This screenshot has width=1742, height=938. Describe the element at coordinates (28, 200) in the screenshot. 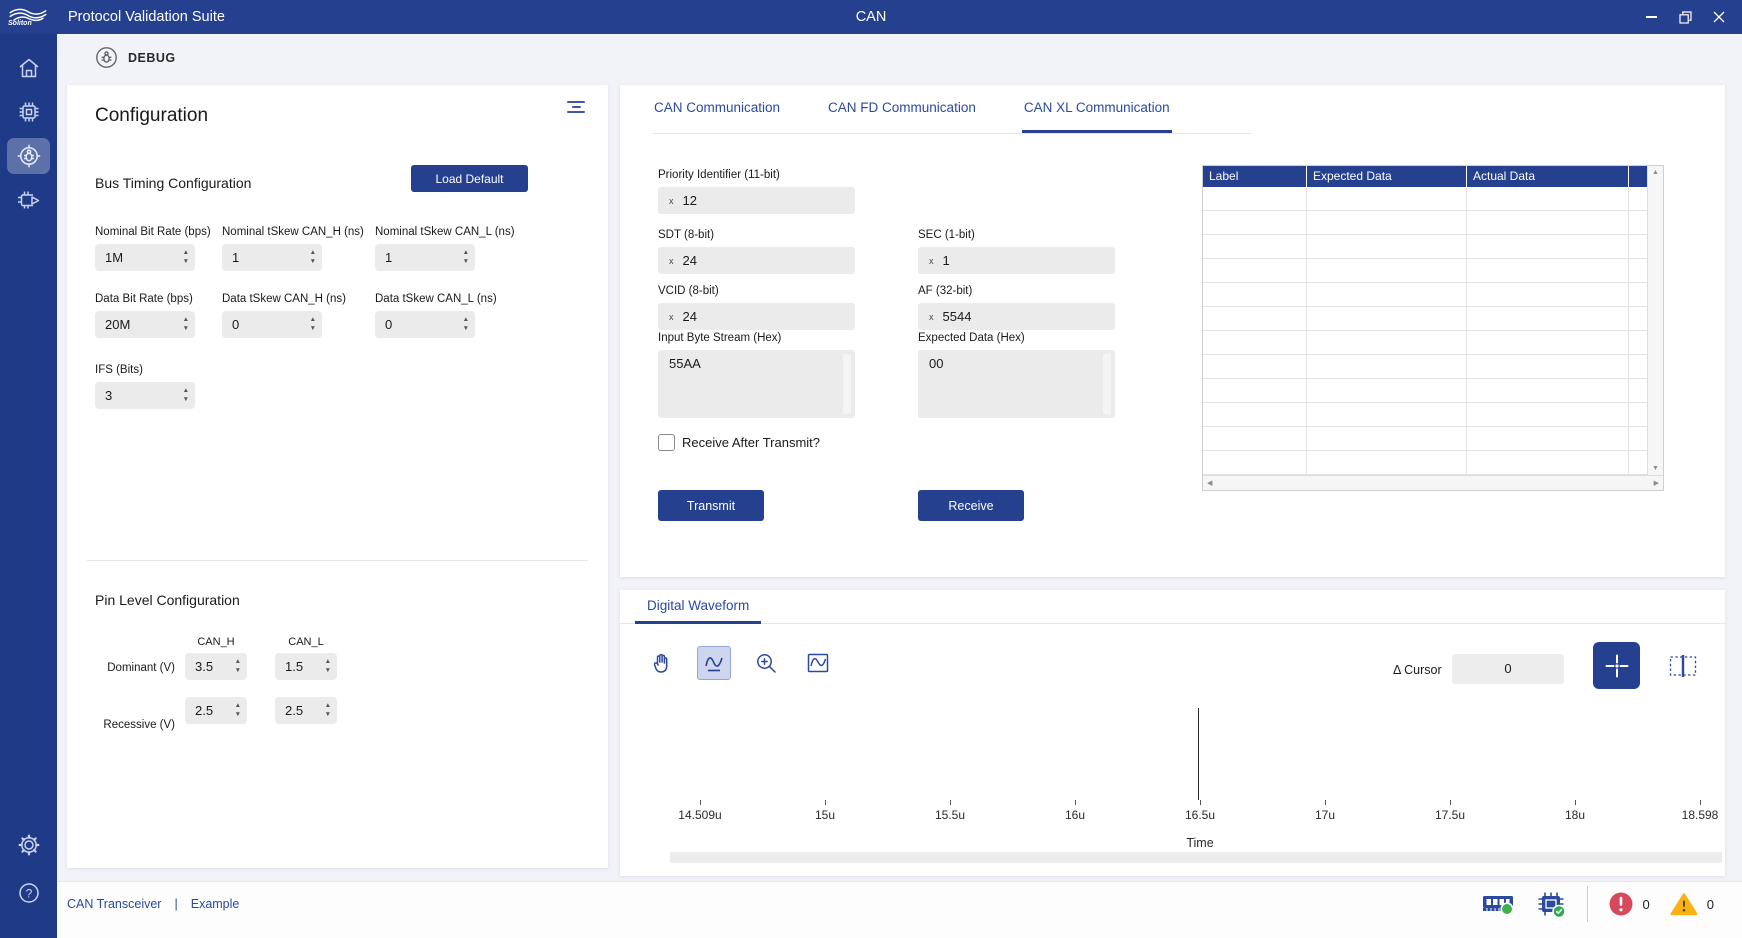

I see `sidebar-item-run` at that location.